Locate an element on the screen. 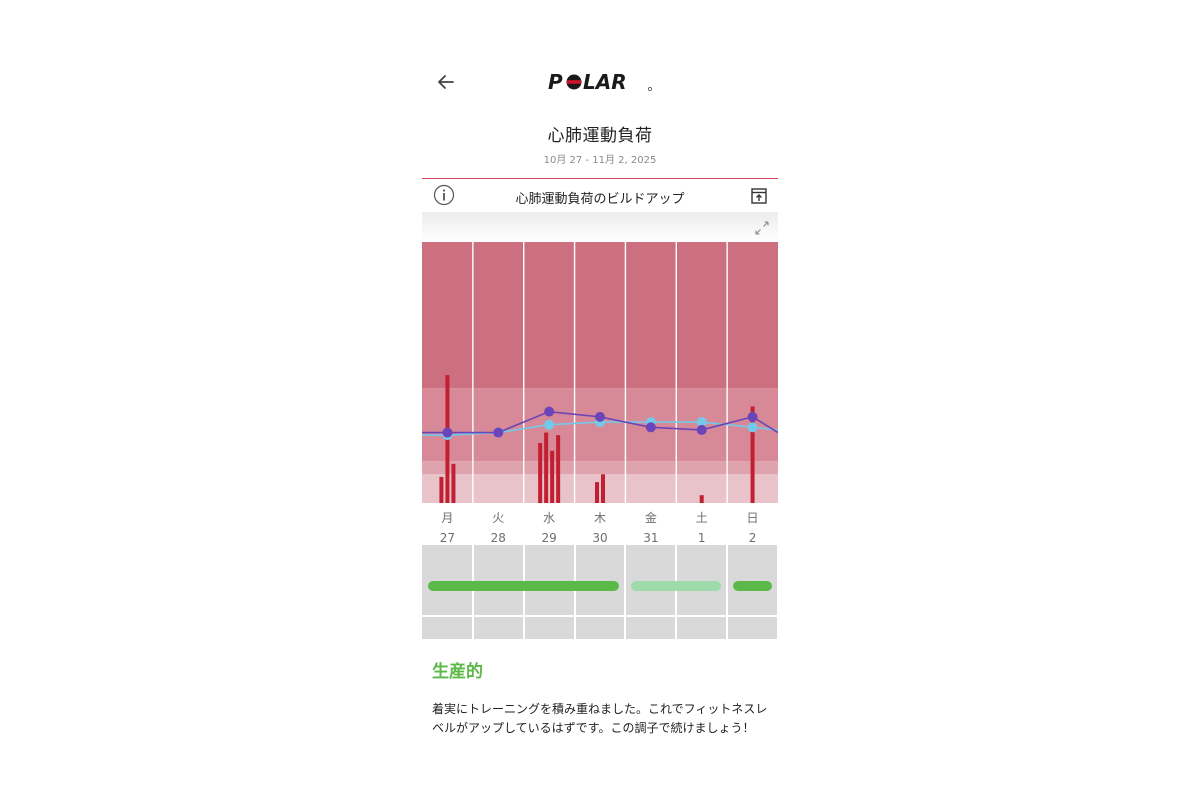  day-label: 火 28 is located at coordinates (498, 527).